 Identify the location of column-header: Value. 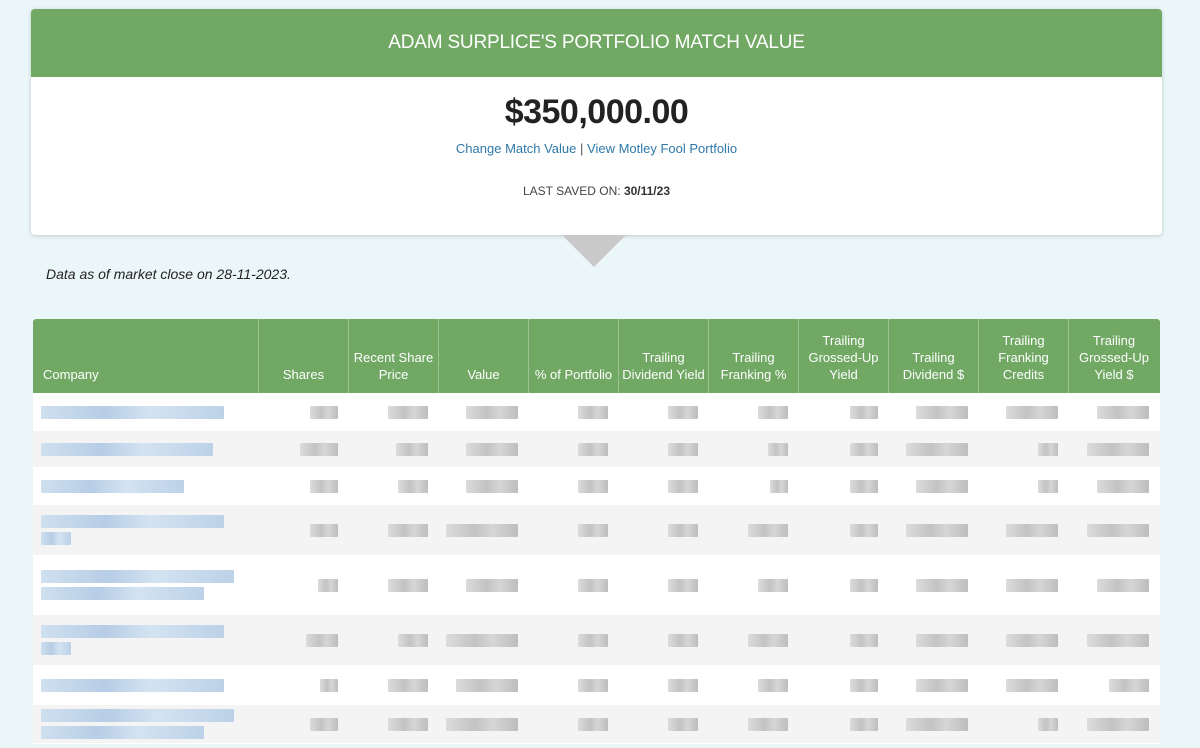
(483, 356).